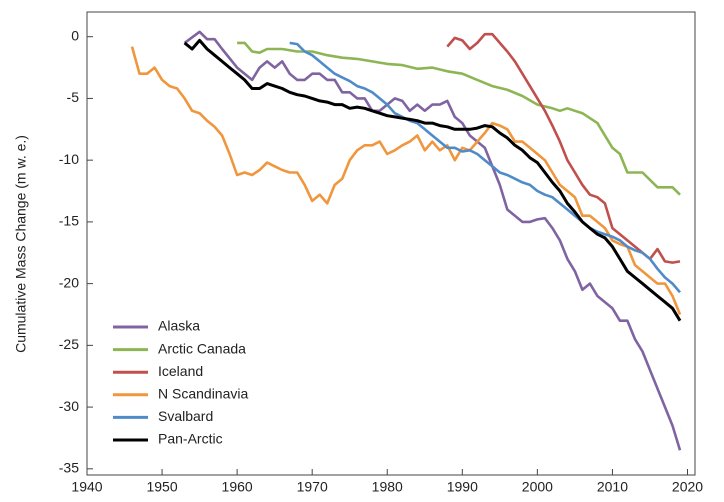  I want to click on y-tick-label: -5, so click(73, 97).